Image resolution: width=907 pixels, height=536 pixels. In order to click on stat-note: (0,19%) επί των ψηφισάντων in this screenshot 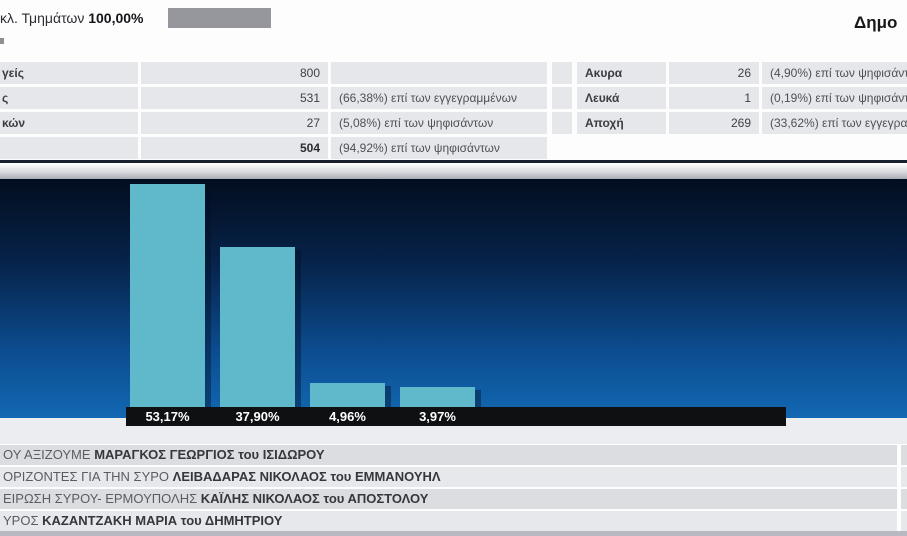, I will do `click(834, 98)`.